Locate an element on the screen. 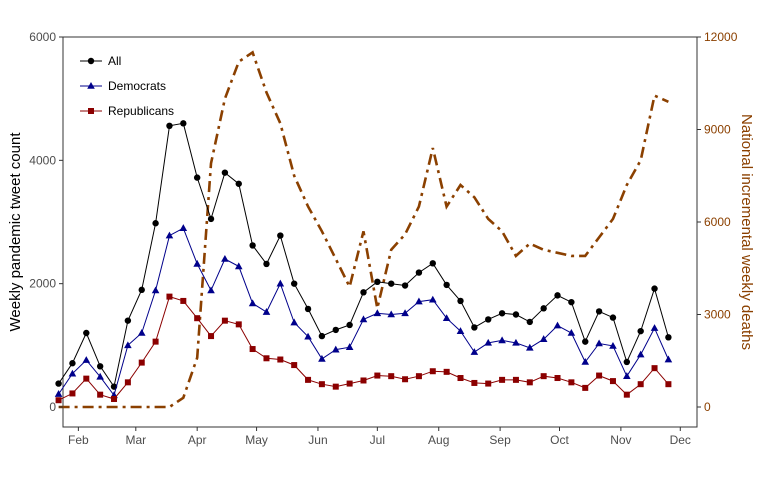 The image size is (768, 478). x-tick-label: Sep is located at coordinates (500, 440).